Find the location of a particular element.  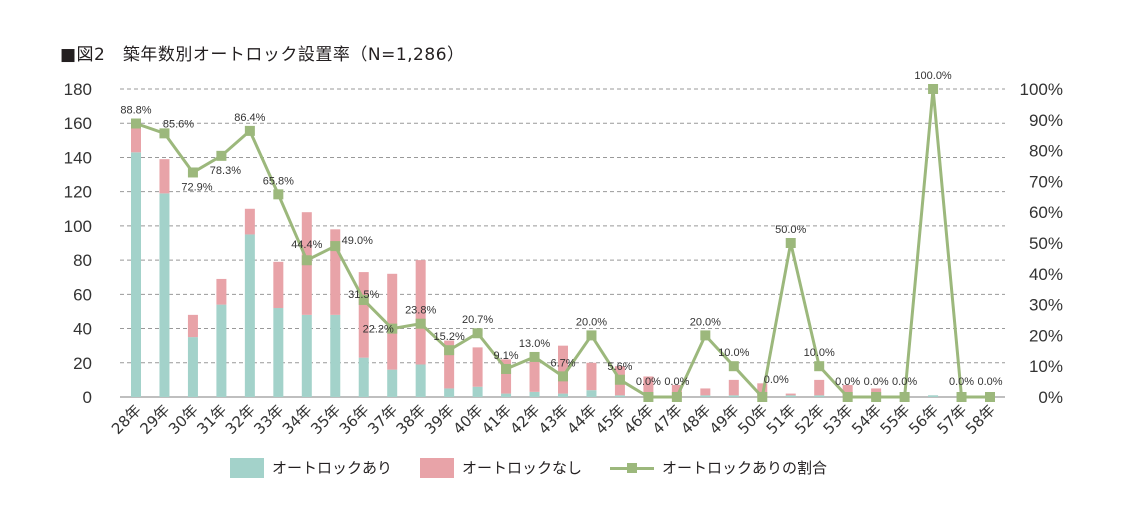

x-tick-label: 46年 is located at coordinates (638, 419).